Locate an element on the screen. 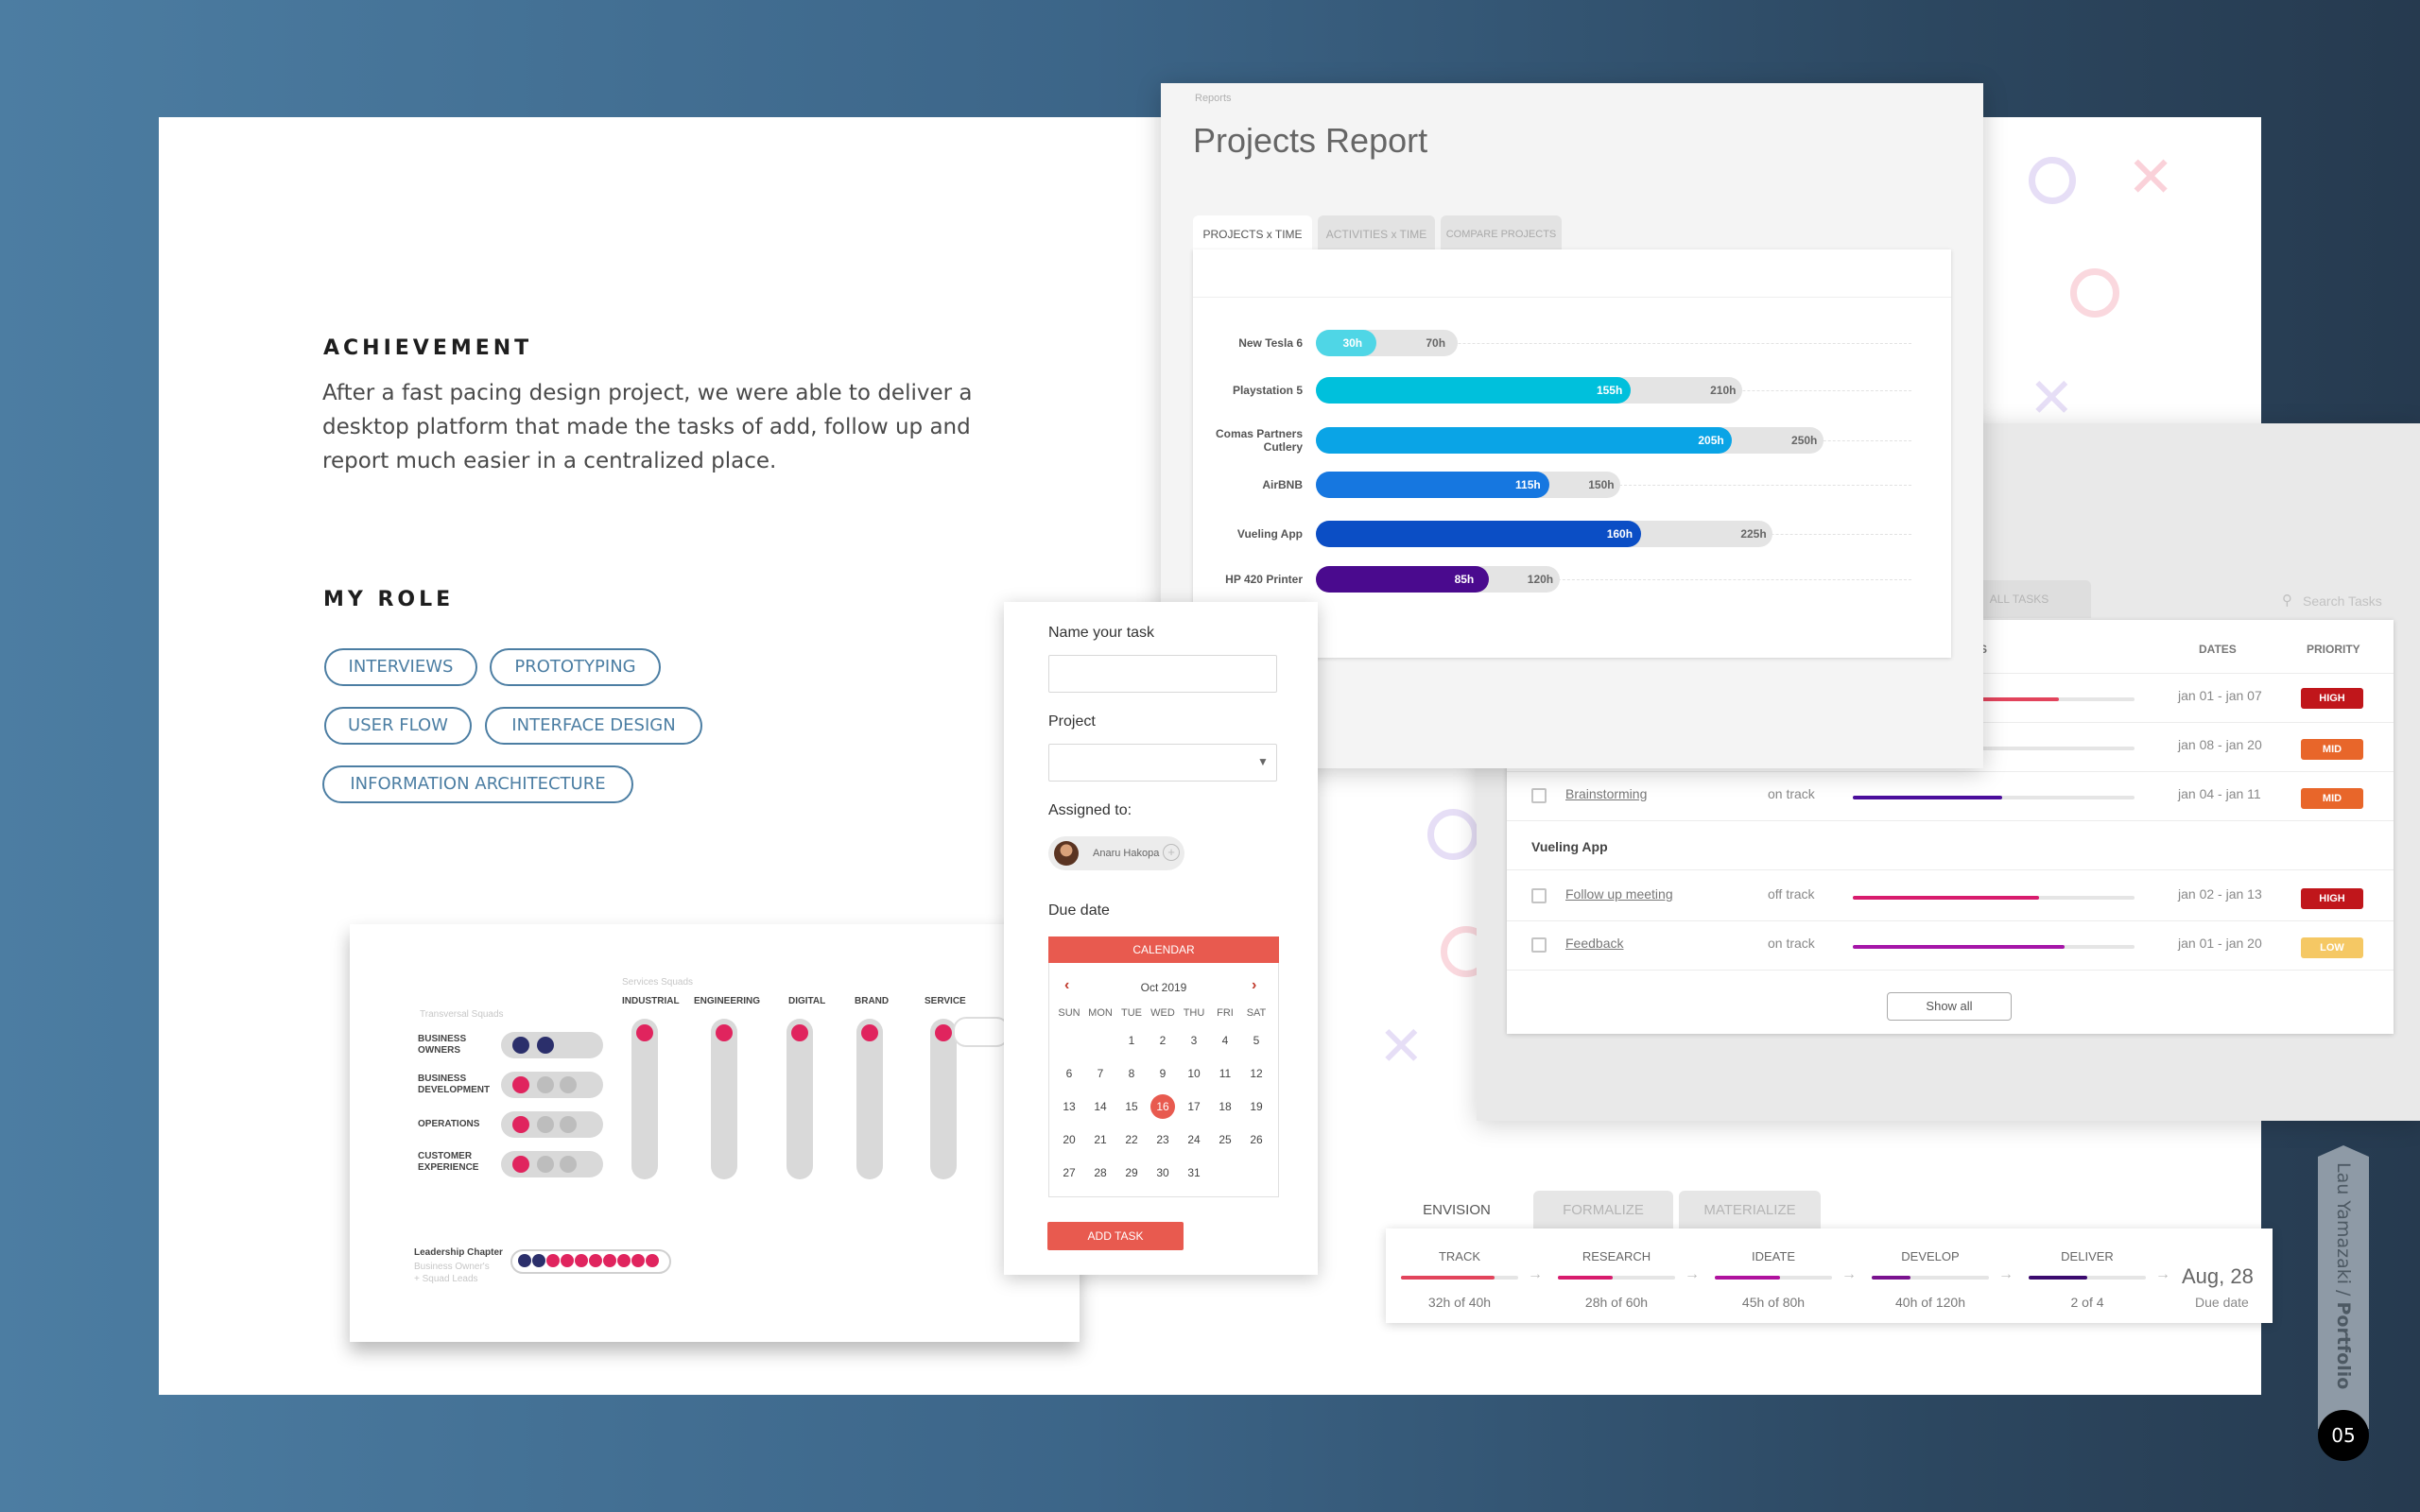 The height and width of the screenshot is (1512, 2420). calendar-day: 27 is located at coordinates (1069, 1172).